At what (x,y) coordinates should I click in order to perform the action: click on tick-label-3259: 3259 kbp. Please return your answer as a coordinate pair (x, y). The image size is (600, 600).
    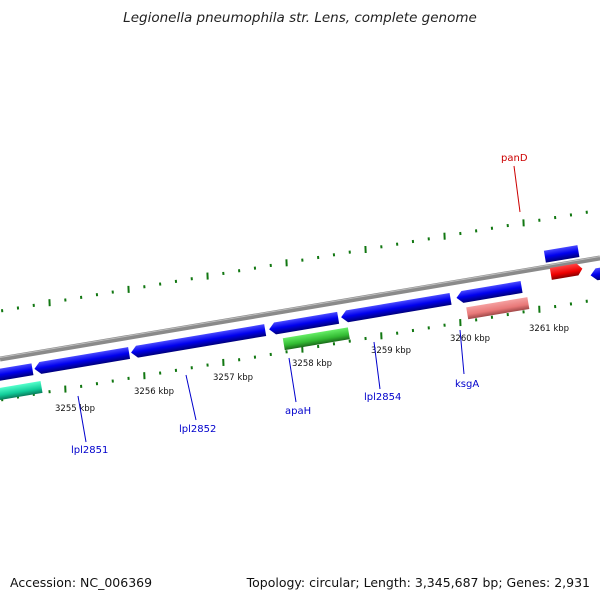
    Looking at the image, I should click on (391, 351).